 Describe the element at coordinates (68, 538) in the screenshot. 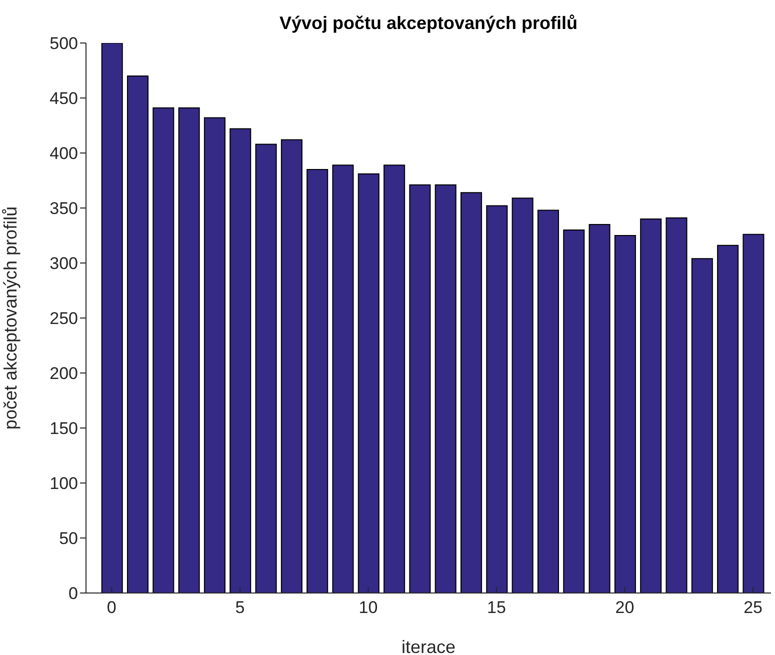

I see `y-tick-label: 50` at that location.